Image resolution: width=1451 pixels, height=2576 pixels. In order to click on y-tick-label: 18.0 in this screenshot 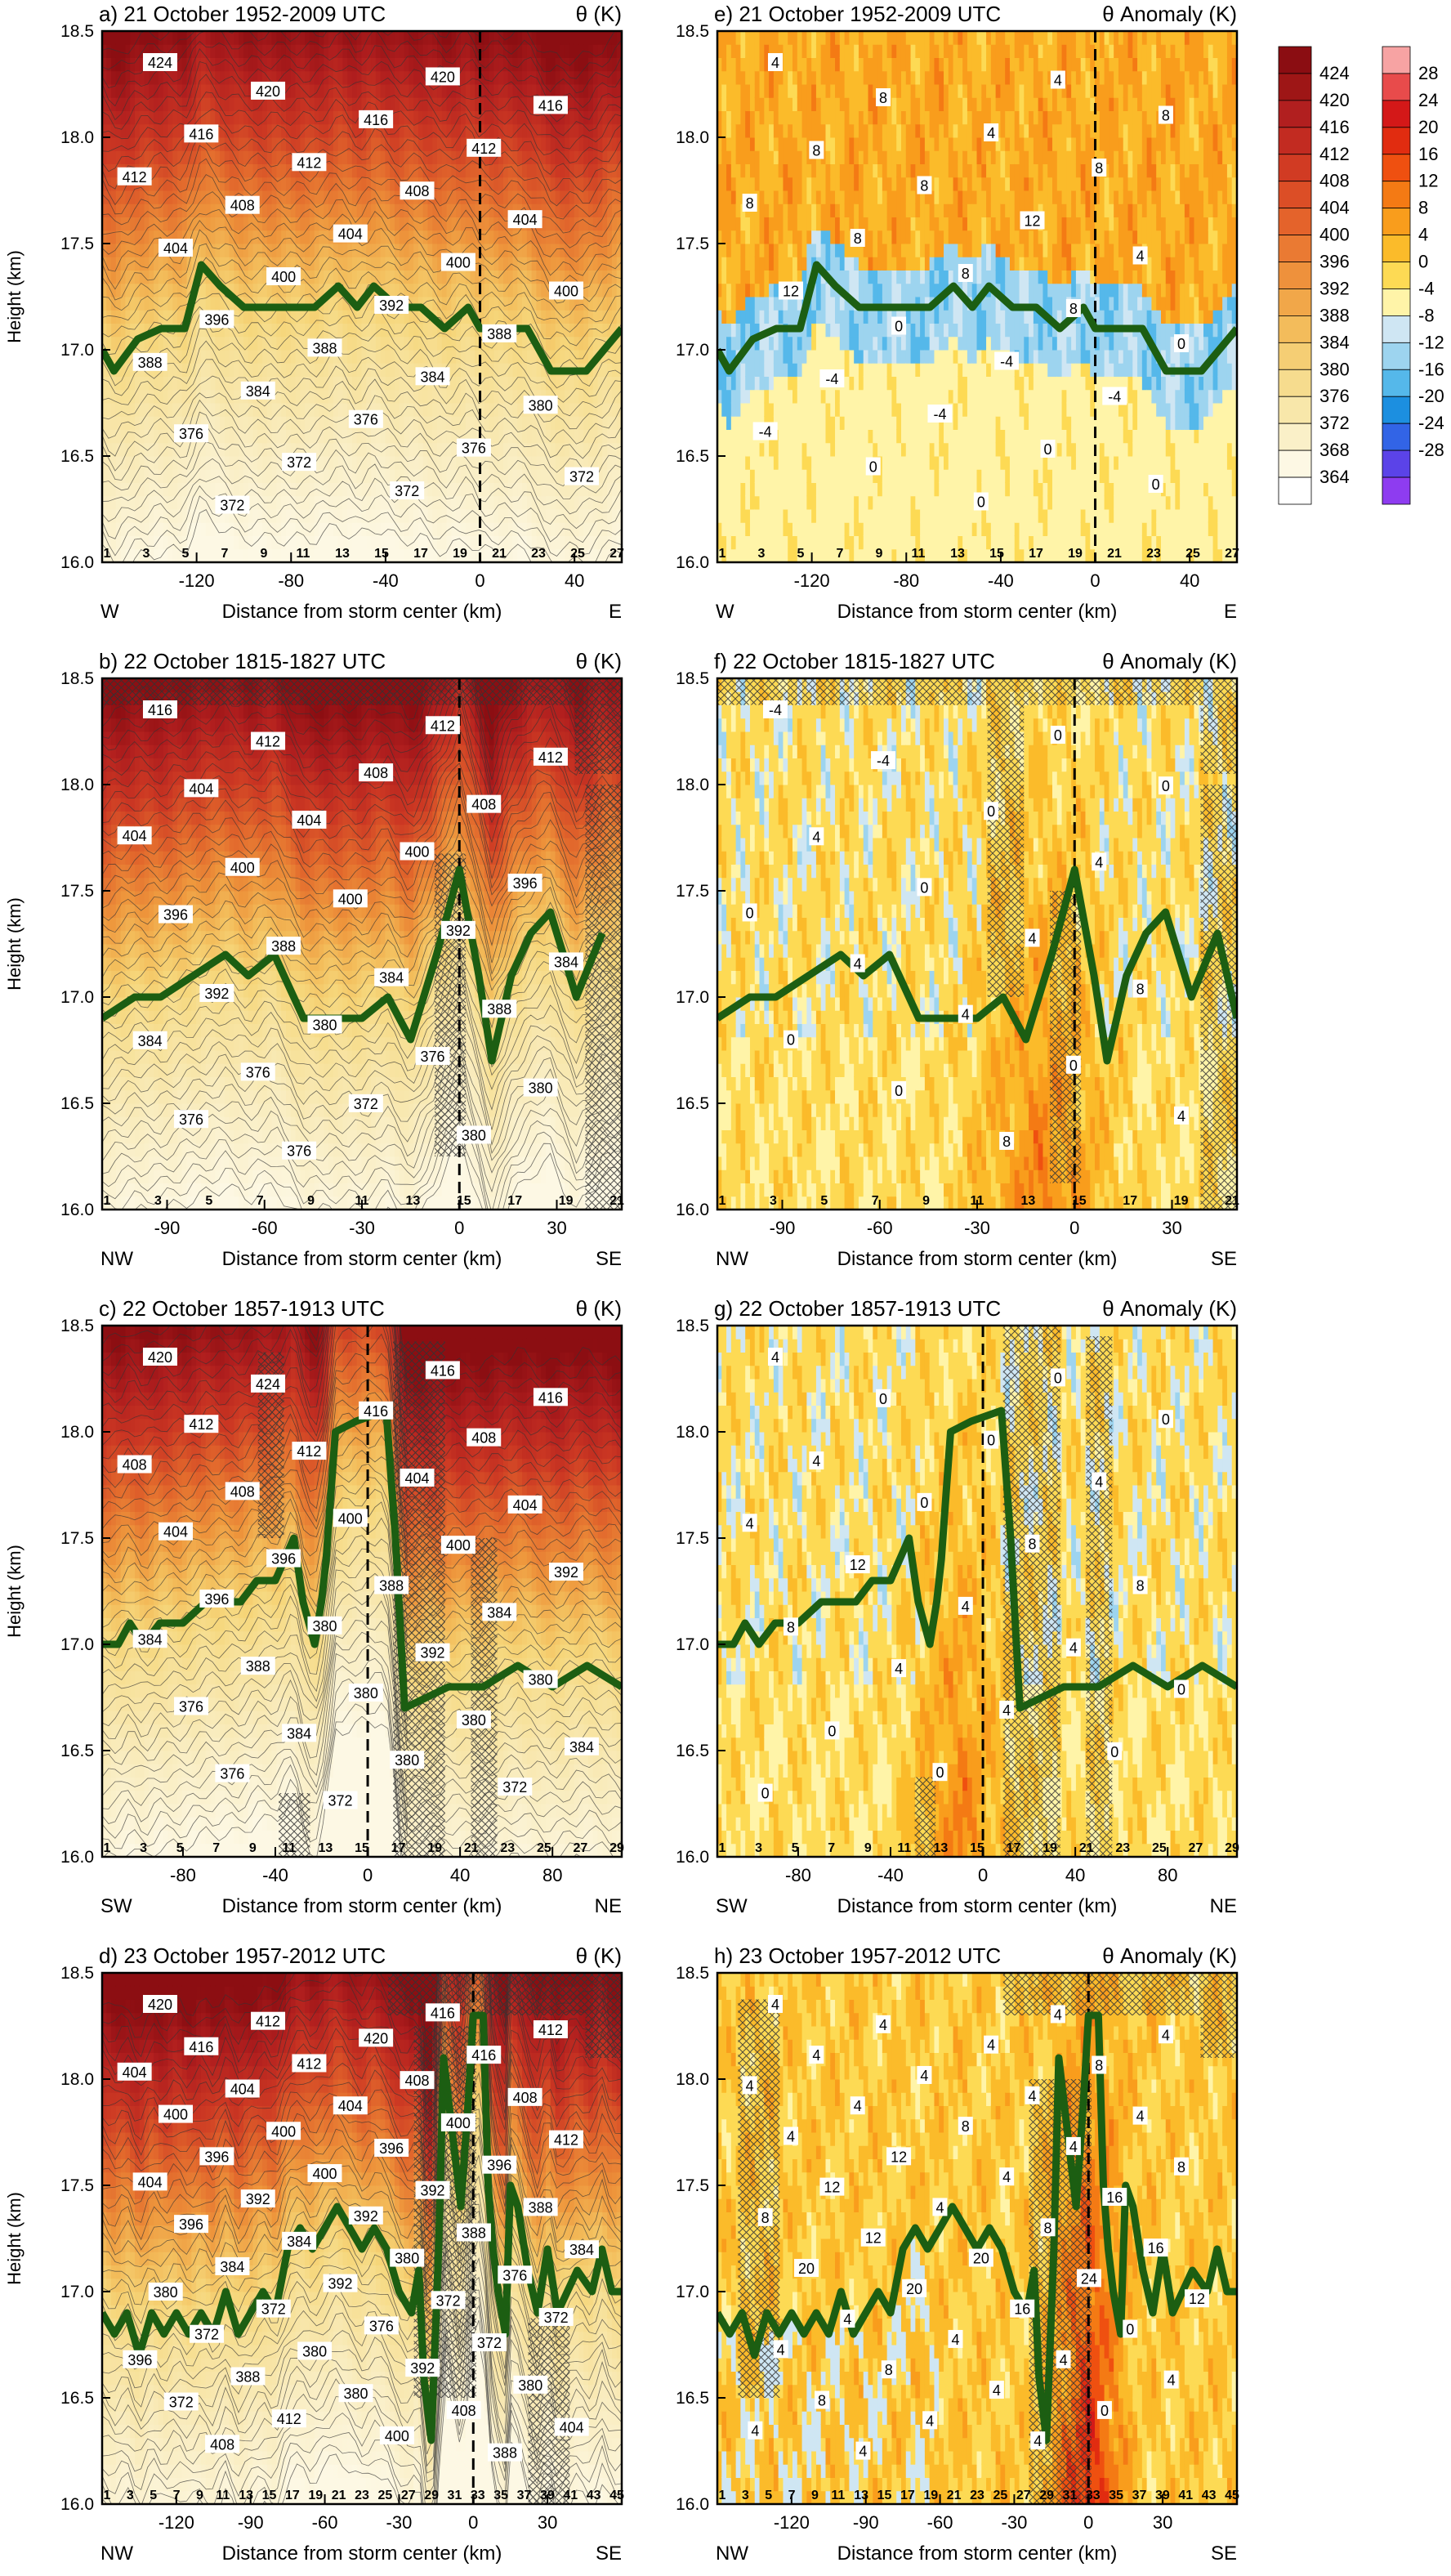, I will do `click(692, 137)`.